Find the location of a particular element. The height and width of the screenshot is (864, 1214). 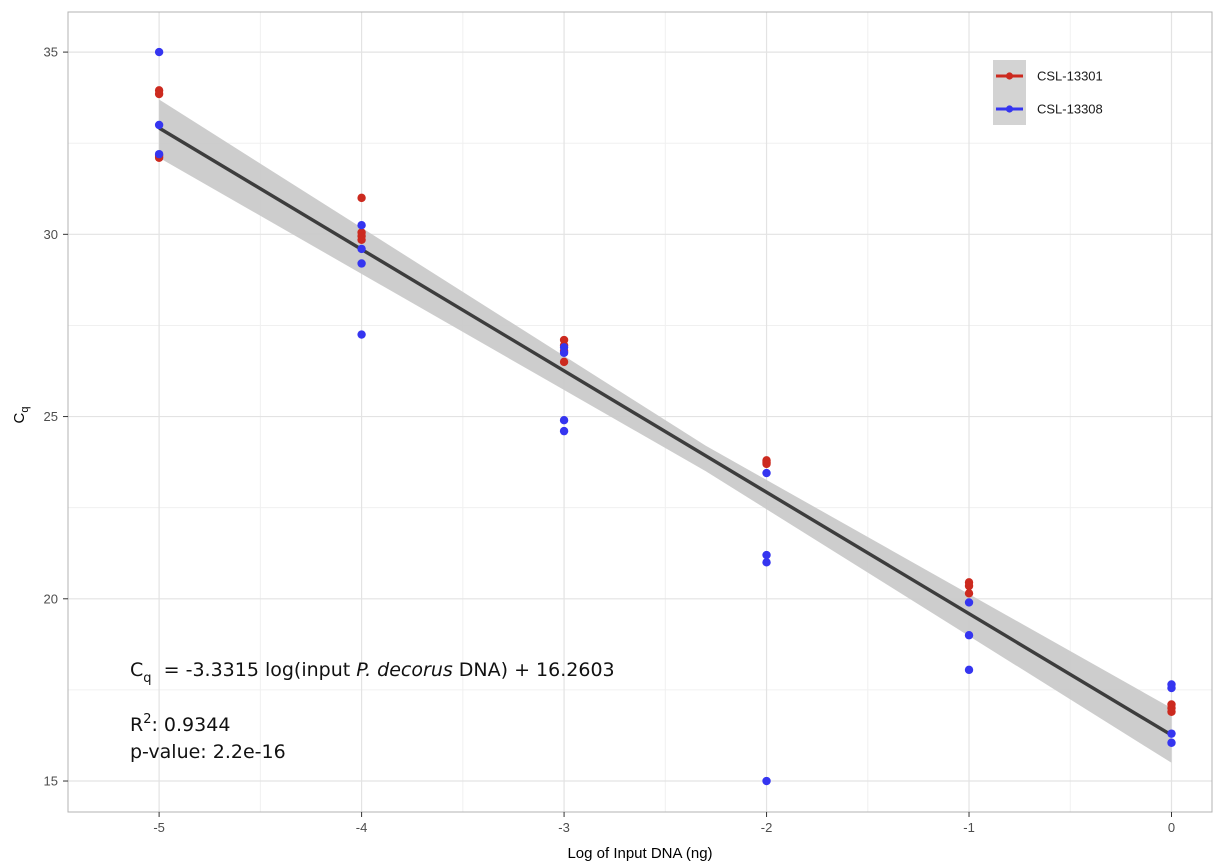

x-tick-label: -2 is located at coordinates (767, 827).